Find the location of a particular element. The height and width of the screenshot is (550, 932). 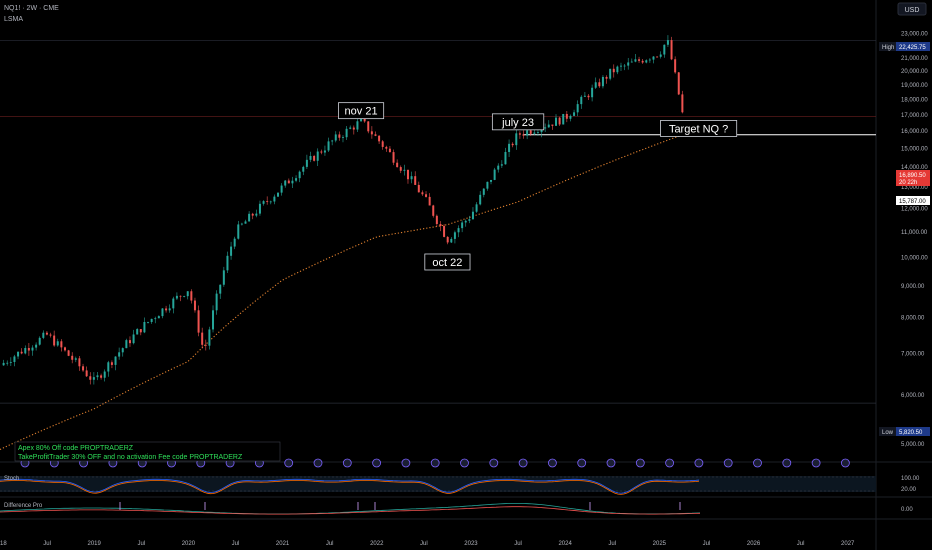

stoch-panel is located at coordinates (438, 485).